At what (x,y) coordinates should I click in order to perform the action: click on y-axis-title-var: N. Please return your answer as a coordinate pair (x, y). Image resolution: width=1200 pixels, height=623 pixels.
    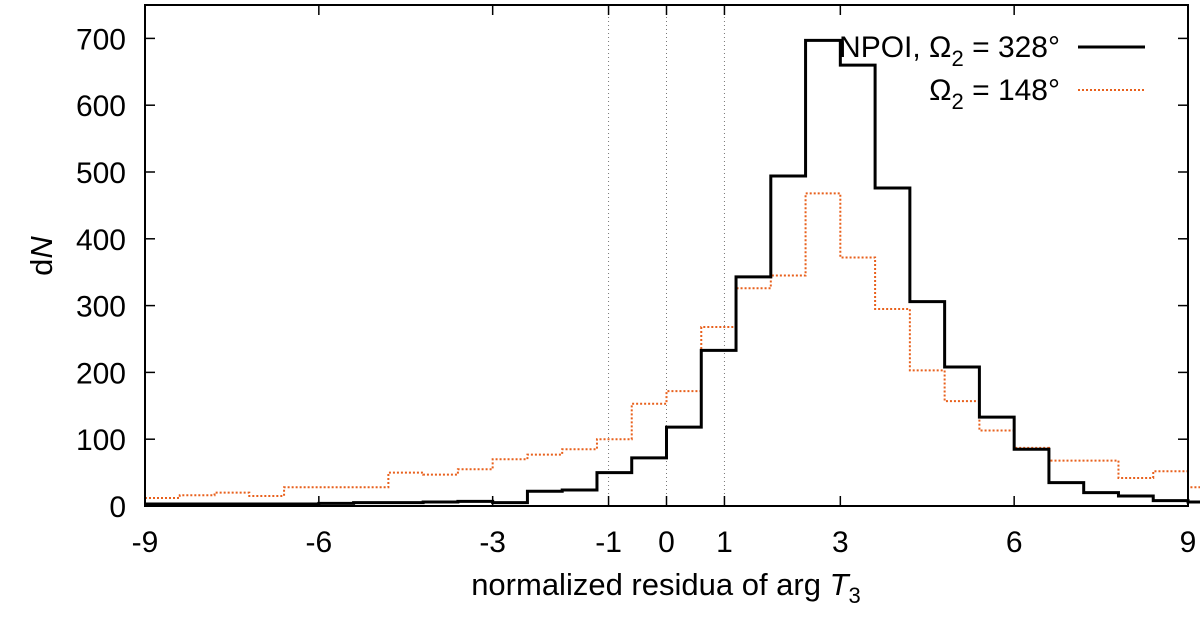
    Looking at the image, I should click on (41, 247).